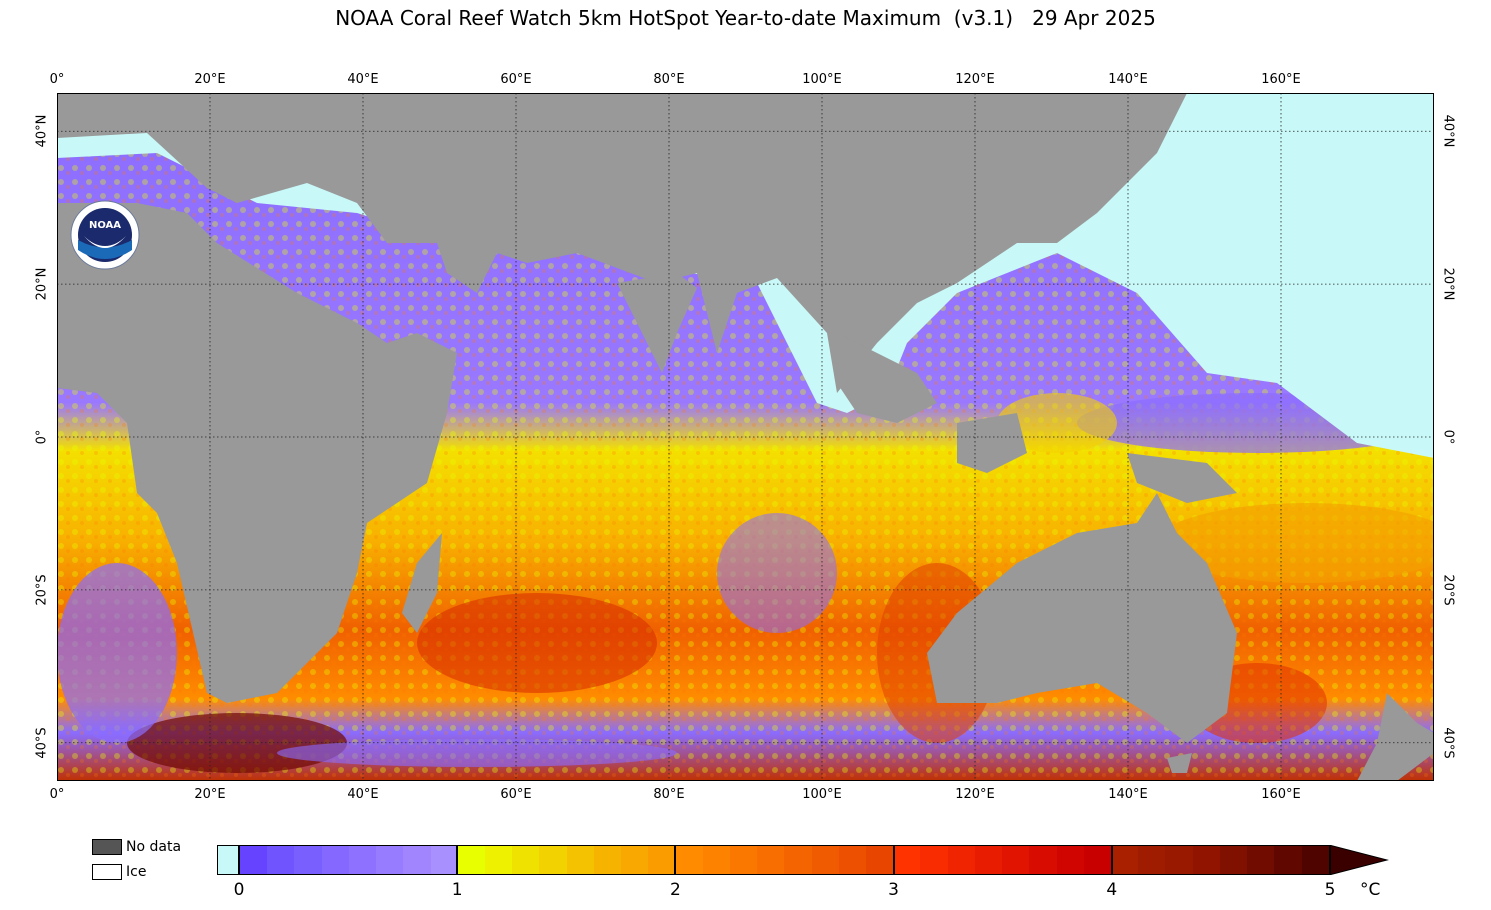 The height and width of the screenshot is (910, 1491). I want to click on colorbar-tick-label: 2, so click(675, 890).